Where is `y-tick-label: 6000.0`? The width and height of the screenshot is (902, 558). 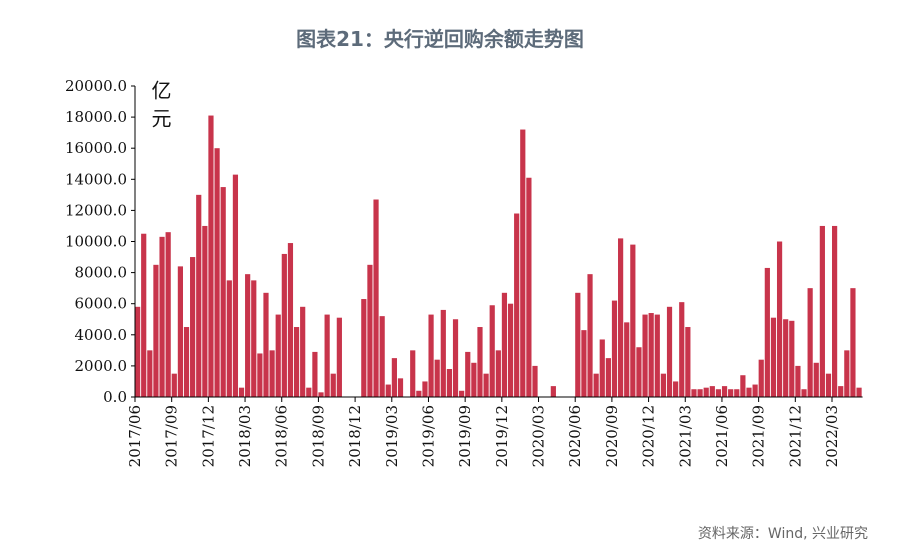 y-tick-label: 6000.0 is located at coordinates (101, 304).